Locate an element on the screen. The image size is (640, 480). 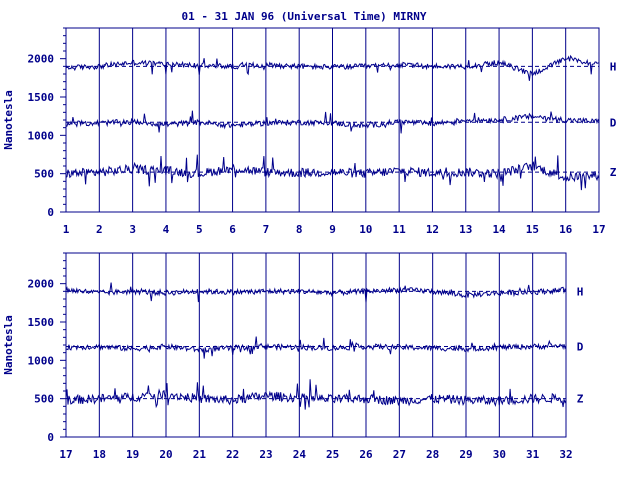
x-tick-label: 5 is located at coordinates (199, 229).